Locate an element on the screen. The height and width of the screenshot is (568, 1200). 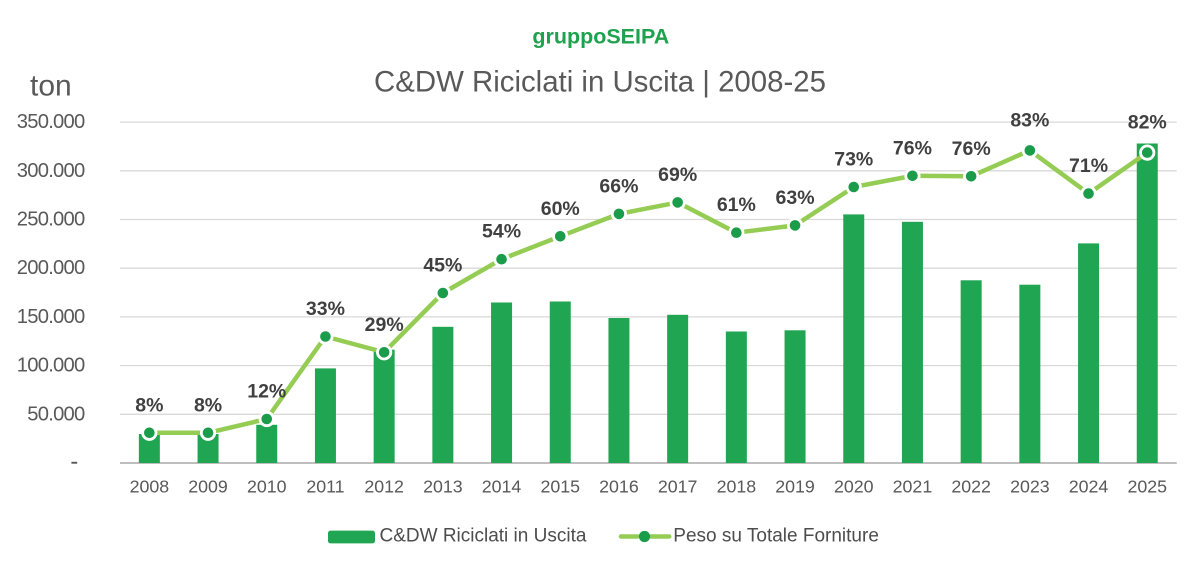
svg-text: 54% is located at coordinates (501, 232).